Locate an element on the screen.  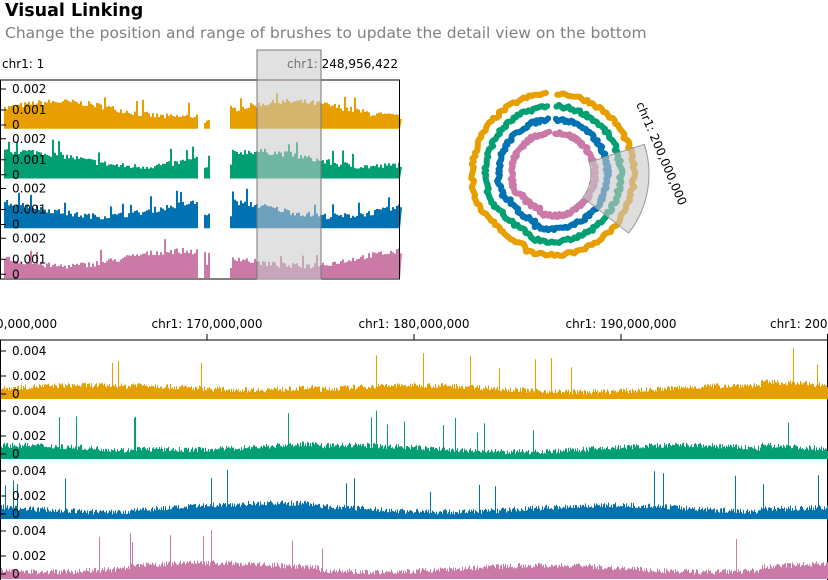
circular-ring-pink is located at coordinates (553, 174).